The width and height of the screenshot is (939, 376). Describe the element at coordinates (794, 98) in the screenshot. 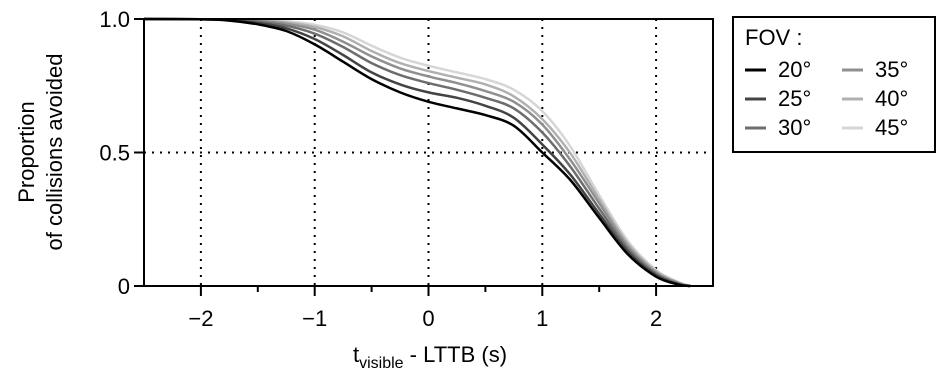

I see `legend-label: 25°` at that location.